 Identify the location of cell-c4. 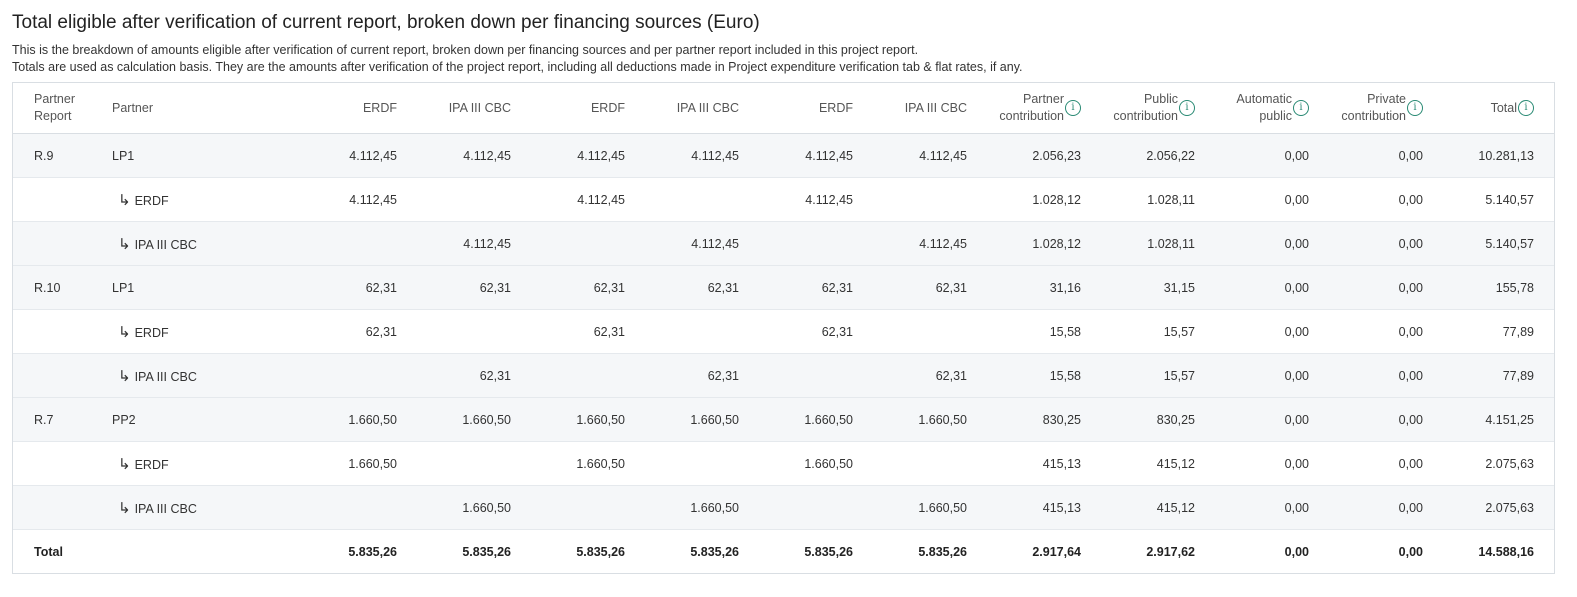
(690, 331).